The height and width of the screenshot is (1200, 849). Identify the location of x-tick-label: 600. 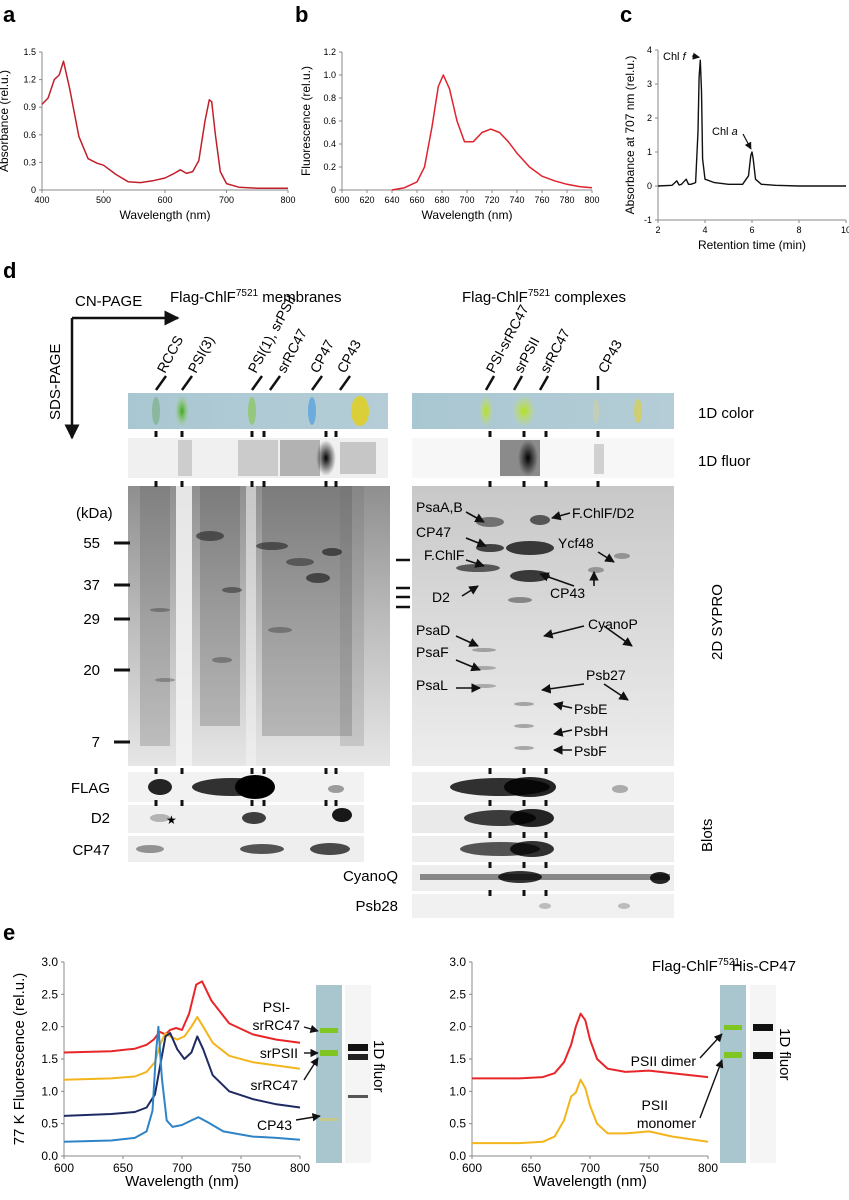
(341, 200).